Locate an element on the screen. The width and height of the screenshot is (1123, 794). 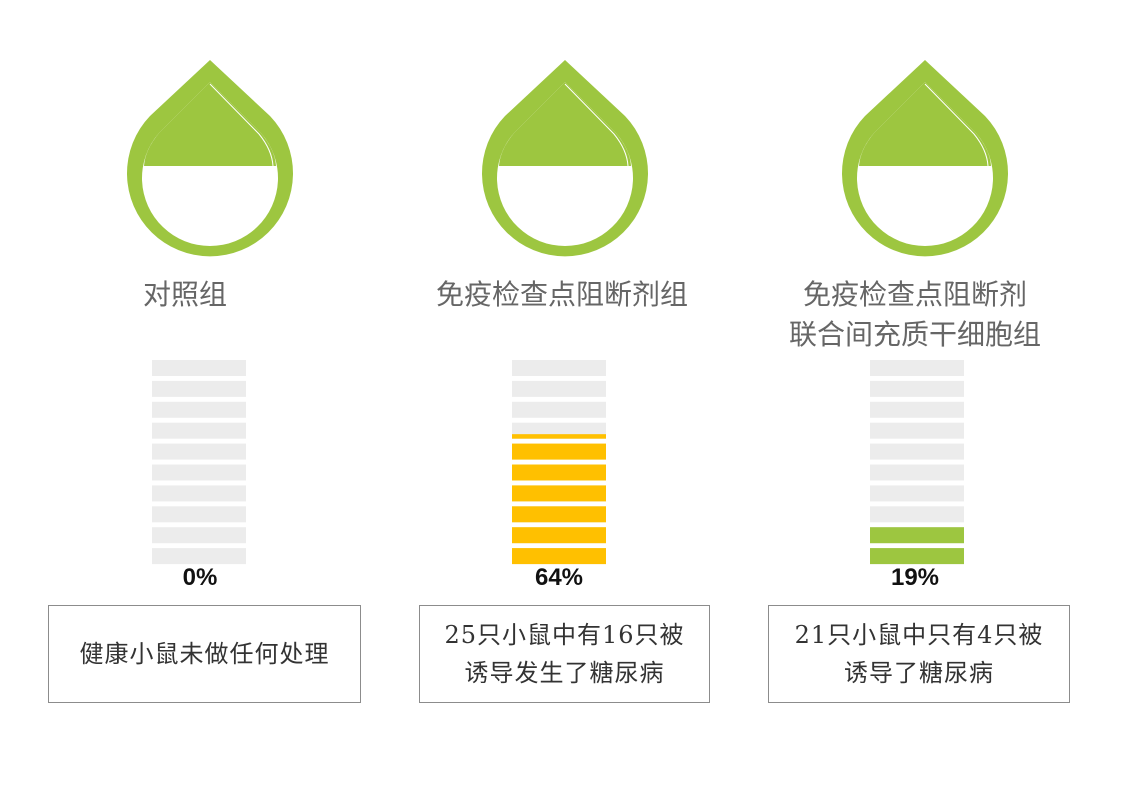
description-line: 21只小鼠中只有4只被 is located at coordinates (919, 635).